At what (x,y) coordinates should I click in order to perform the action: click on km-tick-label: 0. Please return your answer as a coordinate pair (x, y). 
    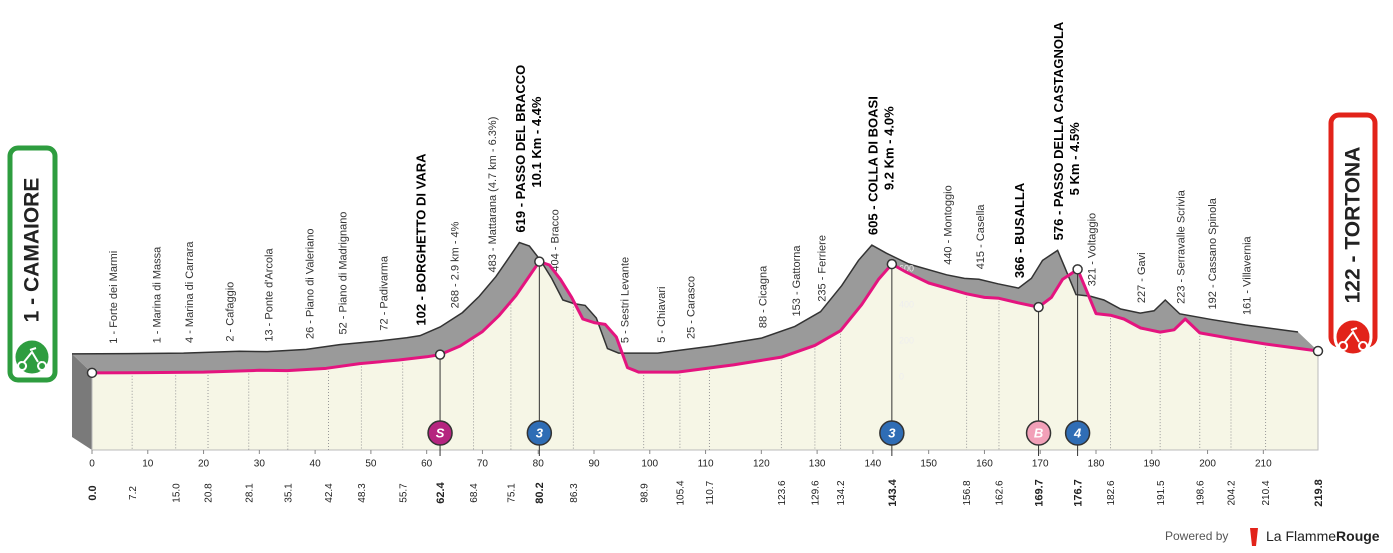
    Looking at the image, I should click on (92, 464).